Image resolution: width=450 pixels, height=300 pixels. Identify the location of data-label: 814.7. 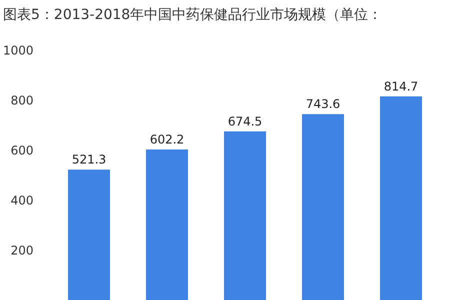
(401, 86).